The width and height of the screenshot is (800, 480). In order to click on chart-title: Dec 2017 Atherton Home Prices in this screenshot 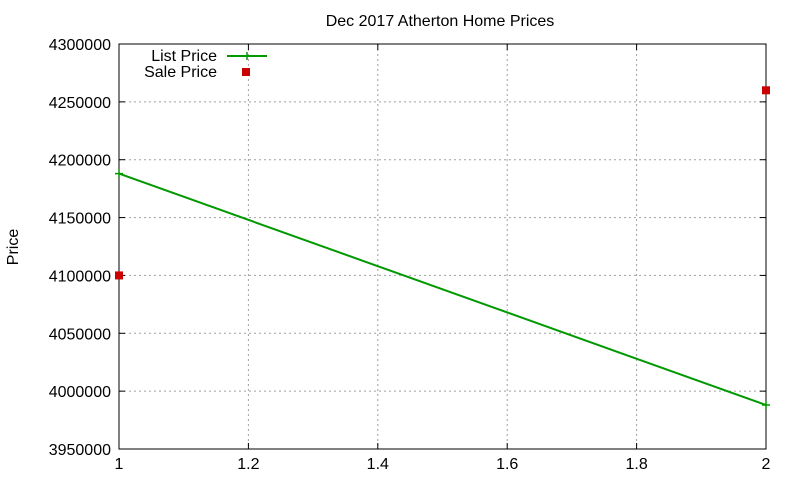, I will do `click(440, 21)`.